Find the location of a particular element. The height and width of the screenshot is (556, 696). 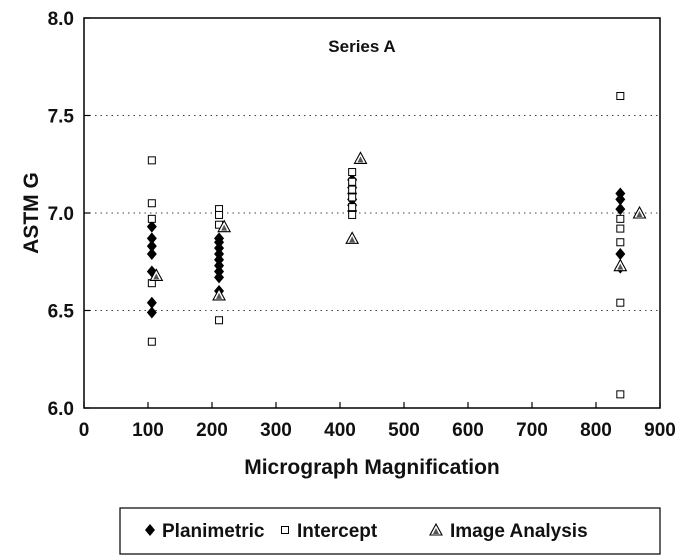

legend-box is located at coordinates (390, 531).